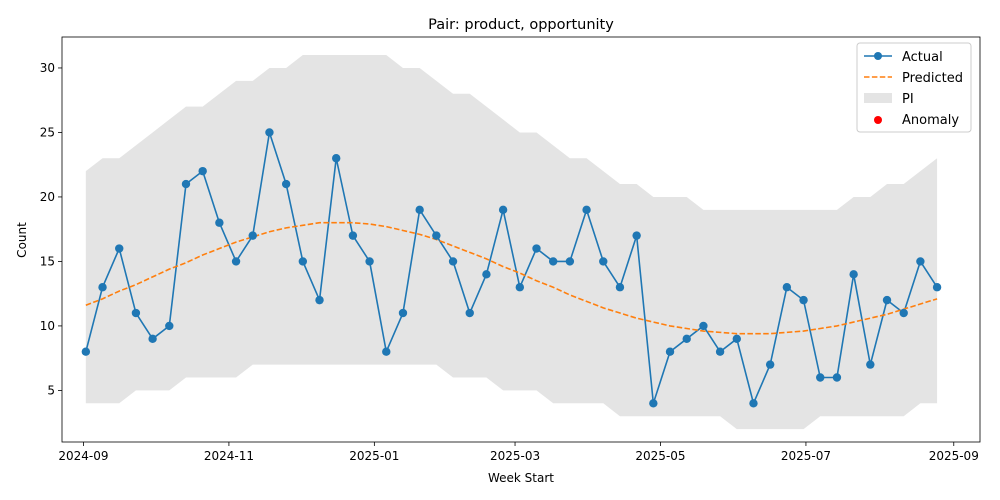 Image resolution: width=1000 pixels, height=500 pixels. What do you see at coordinates (515, 456) in the screenshot?
I see `x-tick-label: 2025-03` at bounding box center [515, 456].